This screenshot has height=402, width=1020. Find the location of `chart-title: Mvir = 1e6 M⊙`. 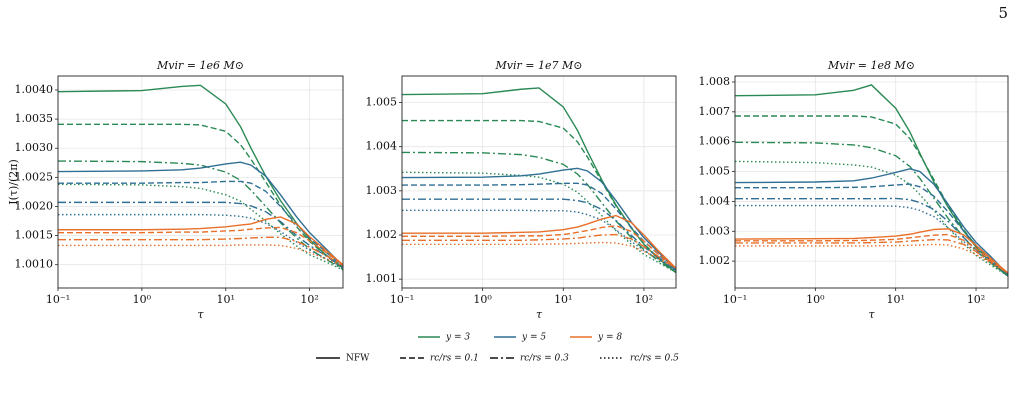

chart-title: Mvir = 1e6 M⊙ is located at coordinates (200, 65).